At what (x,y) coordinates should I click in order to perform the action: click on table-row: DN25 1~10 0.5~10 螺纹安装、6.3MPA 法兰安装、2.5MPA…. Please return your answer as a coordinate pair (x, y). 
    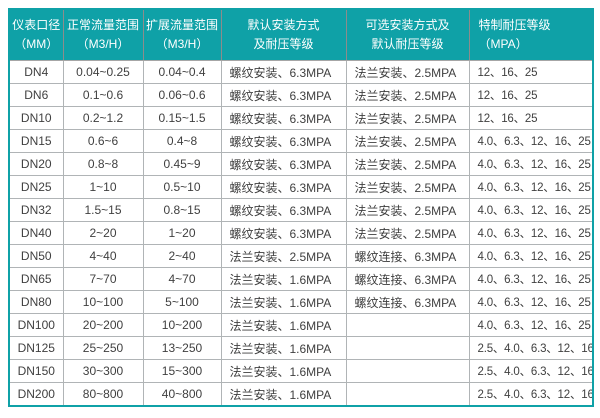
    Looking at the image, I should click on (301, 187).